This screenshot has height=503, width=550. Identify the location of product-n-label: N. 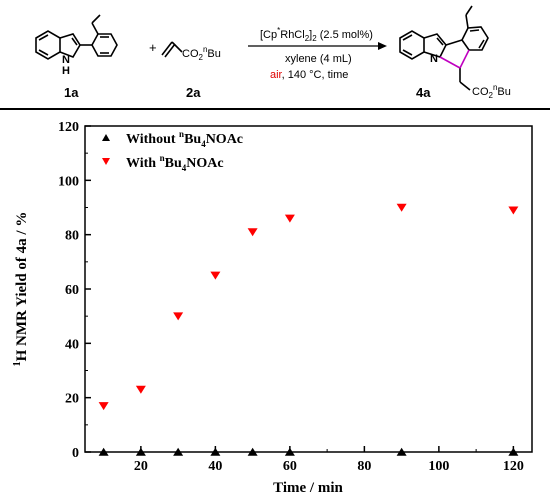
(434, 59).